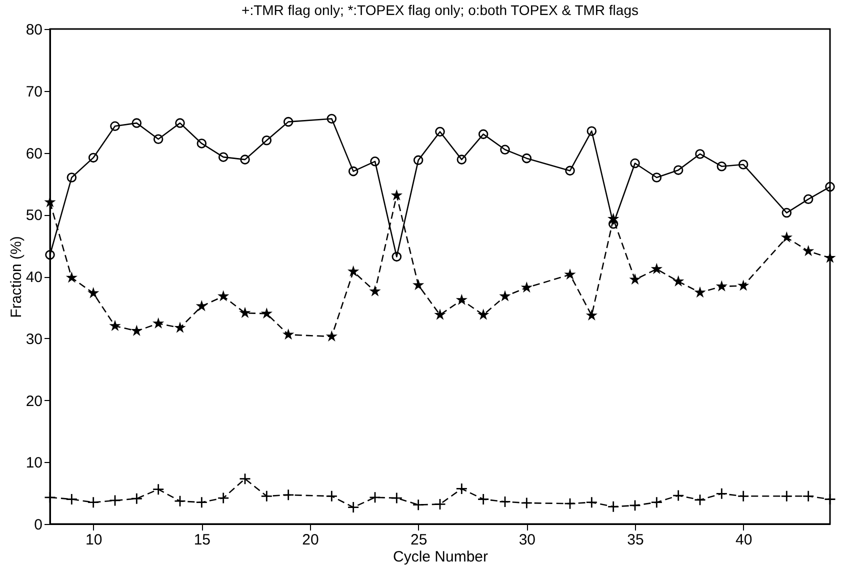 The image size is (841, 582). What do you see at coordinates (38, 525) in the screenshot?
I see `y-tick-label: 0` at bounding box center [38, 525].